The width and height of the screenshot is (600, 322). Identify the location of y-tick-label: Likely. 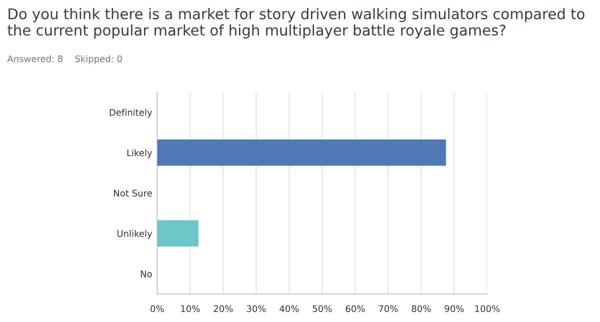
(139, 153).